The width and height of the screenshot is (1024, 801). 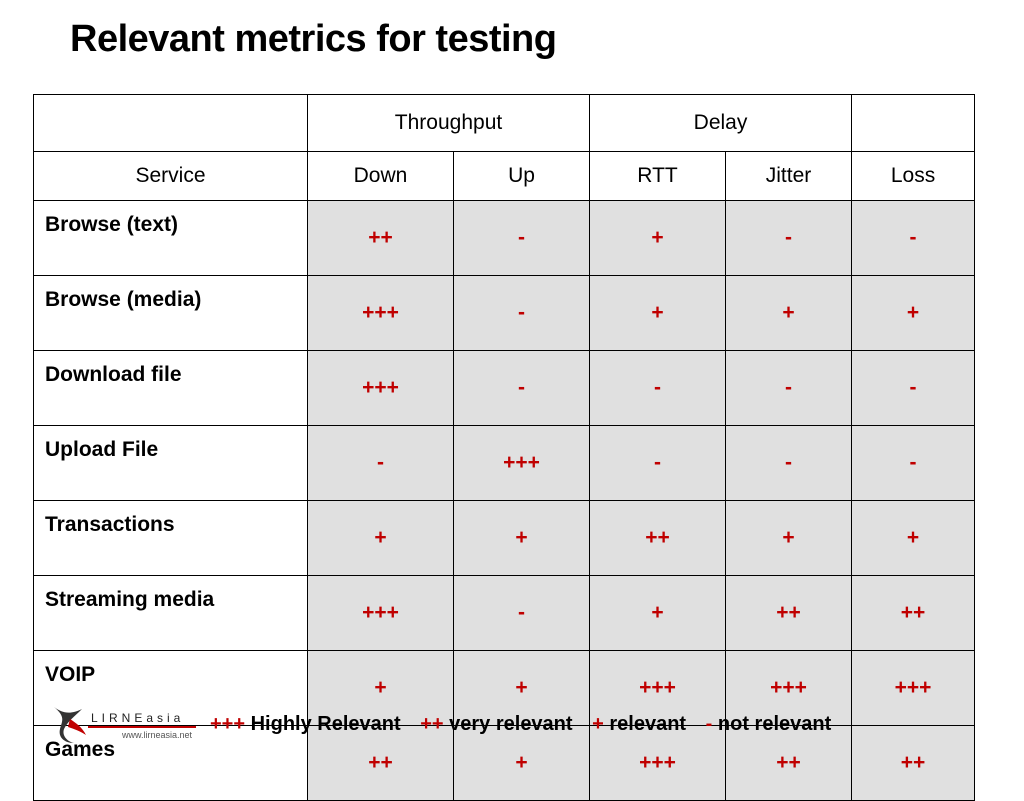 What do you see at coordinates (170, 313) in the screenshot?
I see `service-name: Browse (media)` at bounding box center [170, 313].